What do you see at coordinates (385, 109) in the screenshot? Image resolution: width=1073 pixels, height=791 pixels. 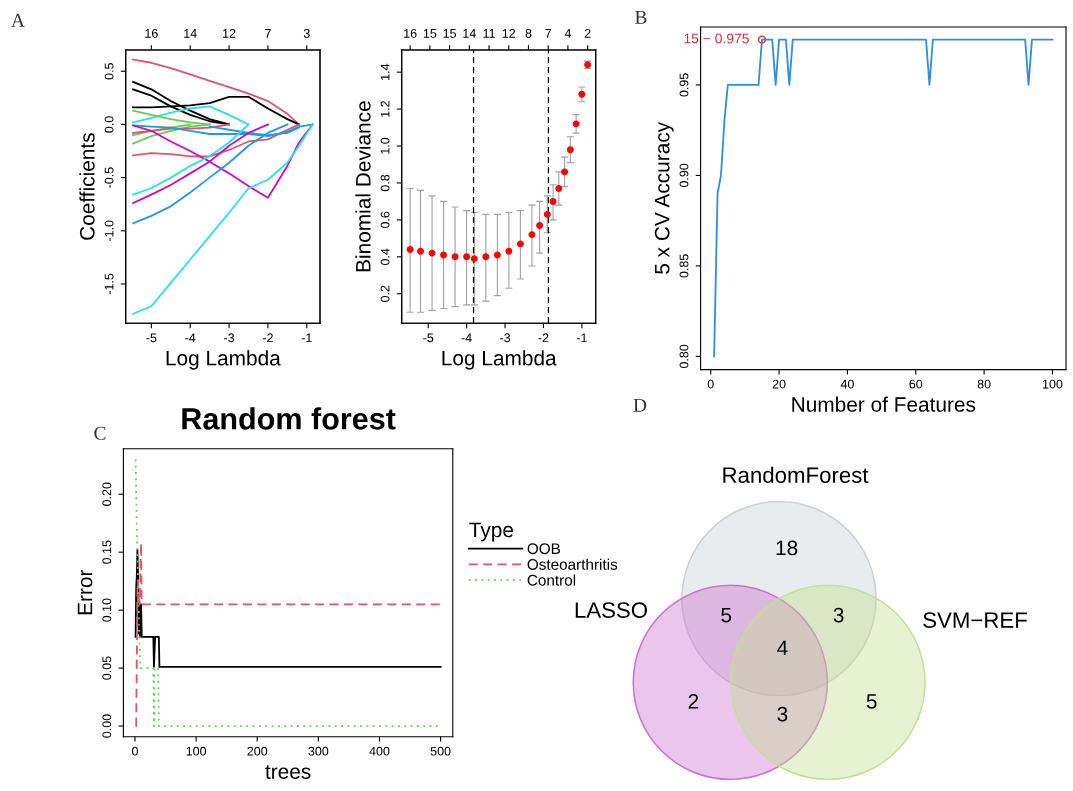 I see `y-tick-label: 1.2` at bounding box center [385, 109].